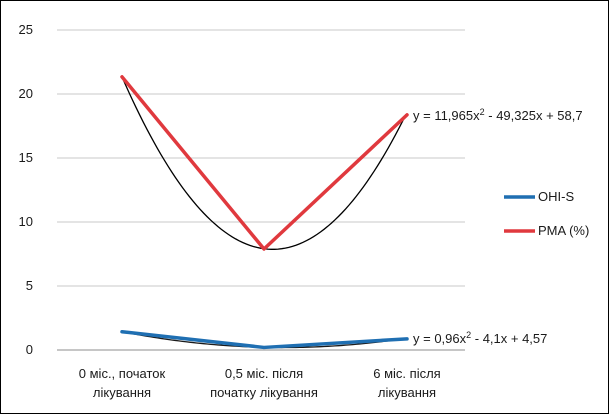 Image resolution: width=609 pixels, height=414 pixels. What do you see at coordinates (264, 383) in the screenshot?
I see `x-category-label: 0,5 міс. після початку лікування` at bounding box center [264, 383].